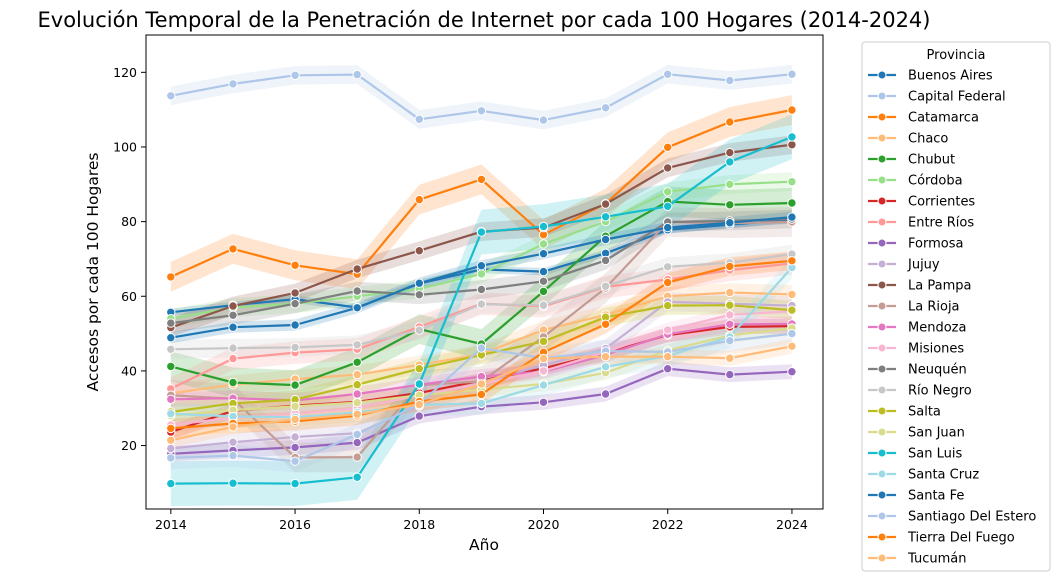 The width and height of the screenshot is (1060, 581). What do you see at coordinates (295, 447) in the screenshot?
I see `data-point-formosa-2016` at bounding box center [295, 447].